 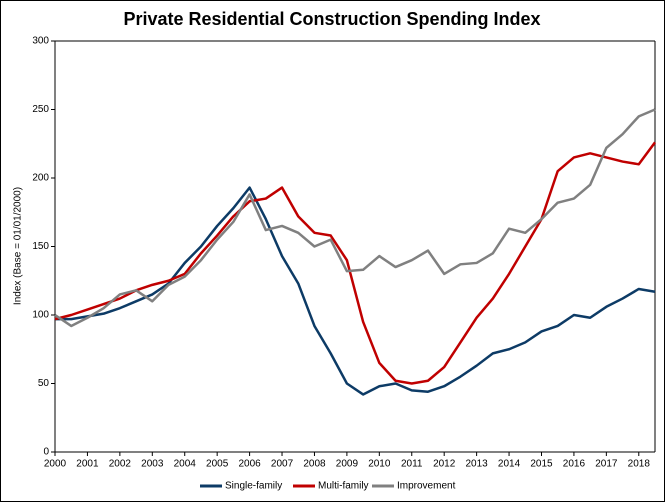 What do you see at coordinates (343, 486) in the screenshot?
I see `legend-label: Multi-family` at bounding box center [343, 486].